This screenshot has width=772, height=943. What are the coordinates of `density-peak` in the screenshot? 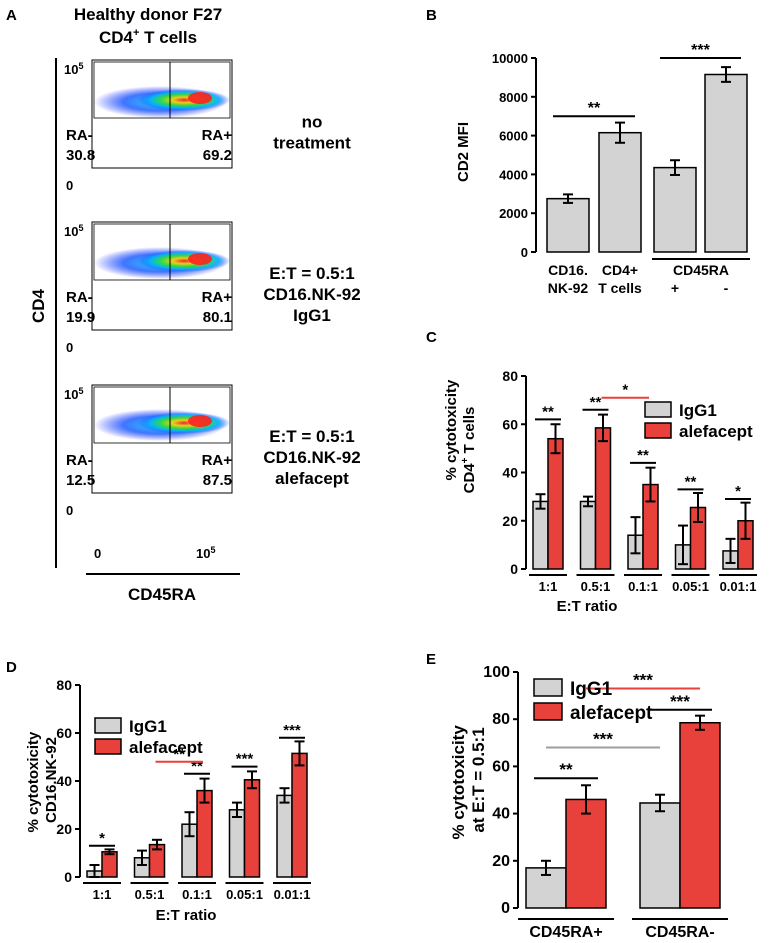 It's located at (200, 98).